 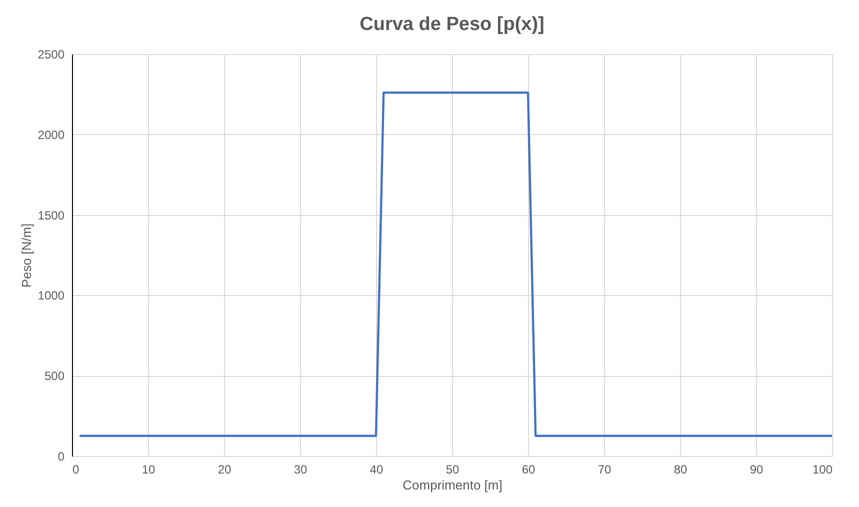 What do you see at coordinates (51, 215) in the screenshot?
I see `y-tick-label: 1500` at bounding box center [51, 215].